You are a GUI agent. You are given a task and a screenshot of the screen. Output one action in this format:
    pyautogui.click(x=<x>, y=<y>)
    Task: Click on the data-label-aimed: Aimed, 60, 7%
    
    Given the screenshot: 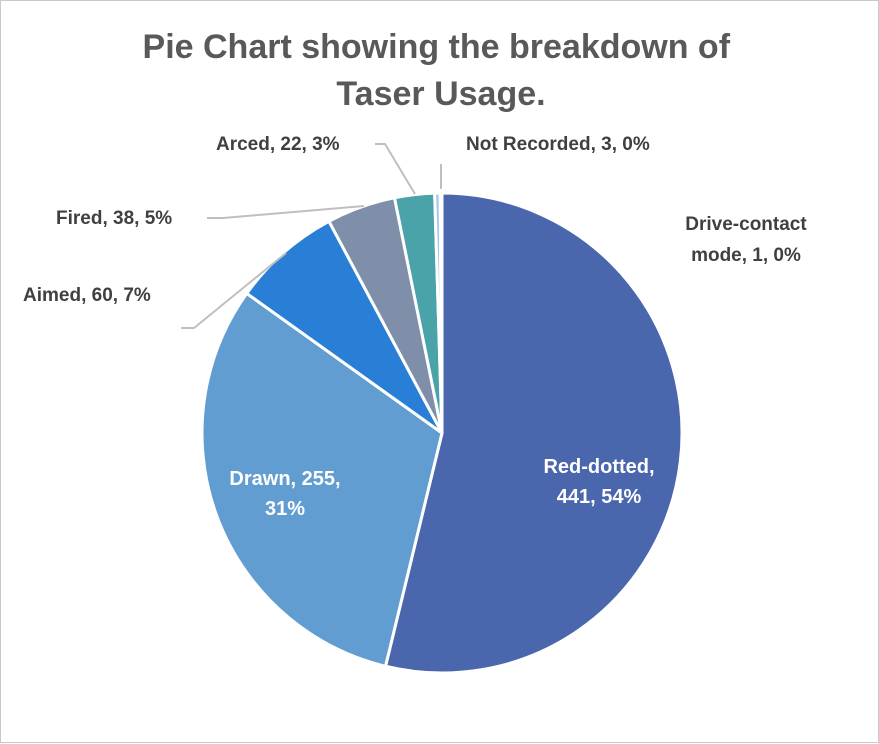 What is the action you would take?
    pyautogui.click(x=87, y=295)
    